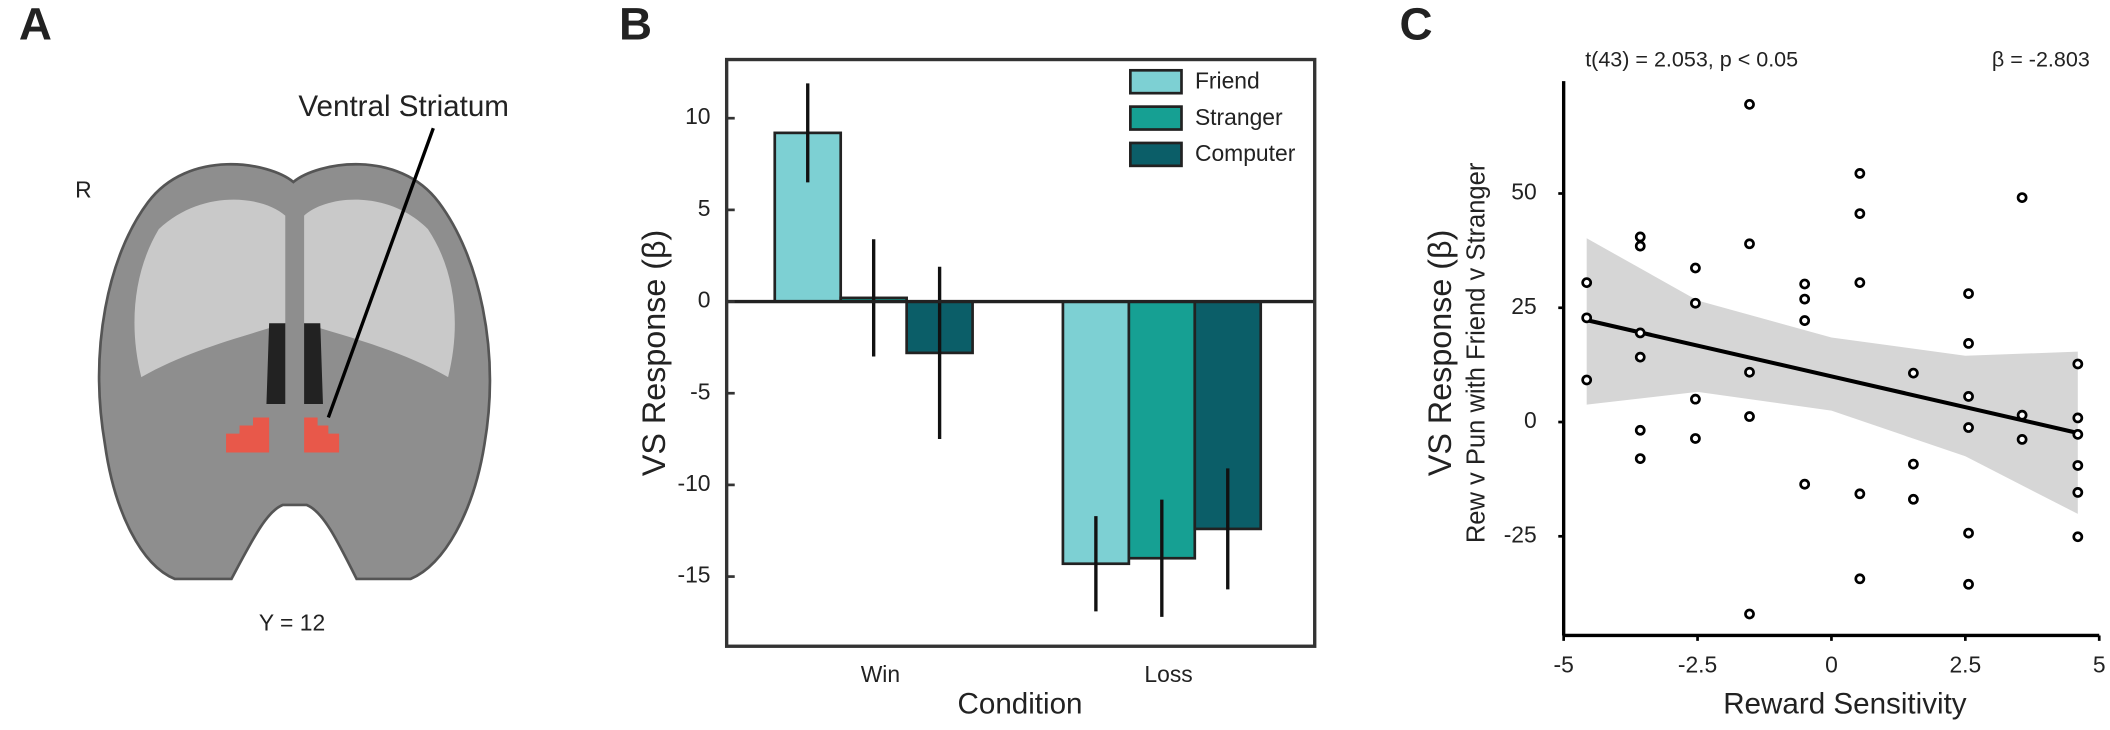 The image size is (2110, 730). What do you see at coordinates (2041, 60) in the screenshot?
I see `annotation: β = -2.803` at bounding box center [2041, 60].